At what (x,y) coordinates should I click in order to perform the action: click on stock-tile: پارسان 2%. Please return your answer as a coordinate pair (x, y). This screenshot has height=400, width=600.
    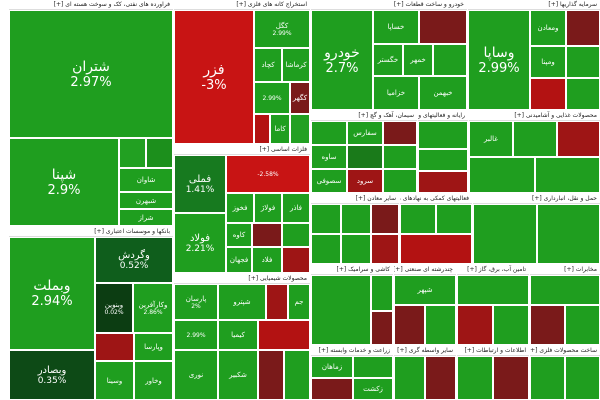
    Looking at the image, I should click on (196, 302).